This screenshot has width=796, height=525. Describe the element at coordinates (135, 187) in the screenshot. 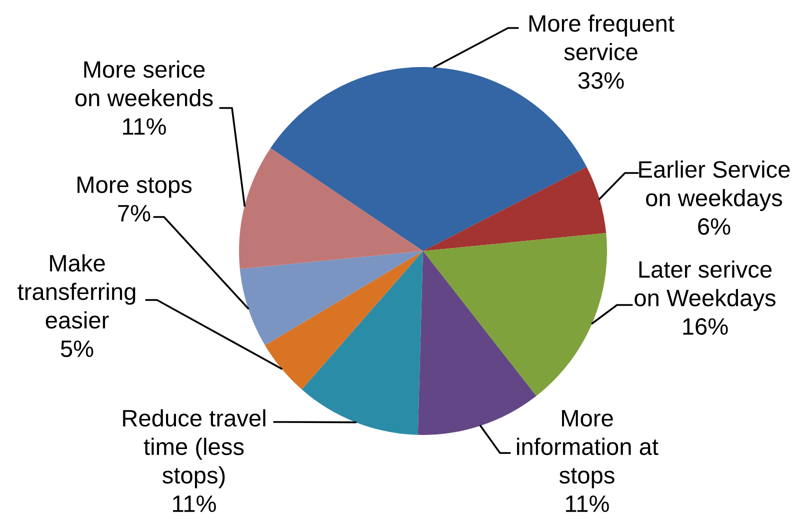

I see `slice-label: More stops` at that location.